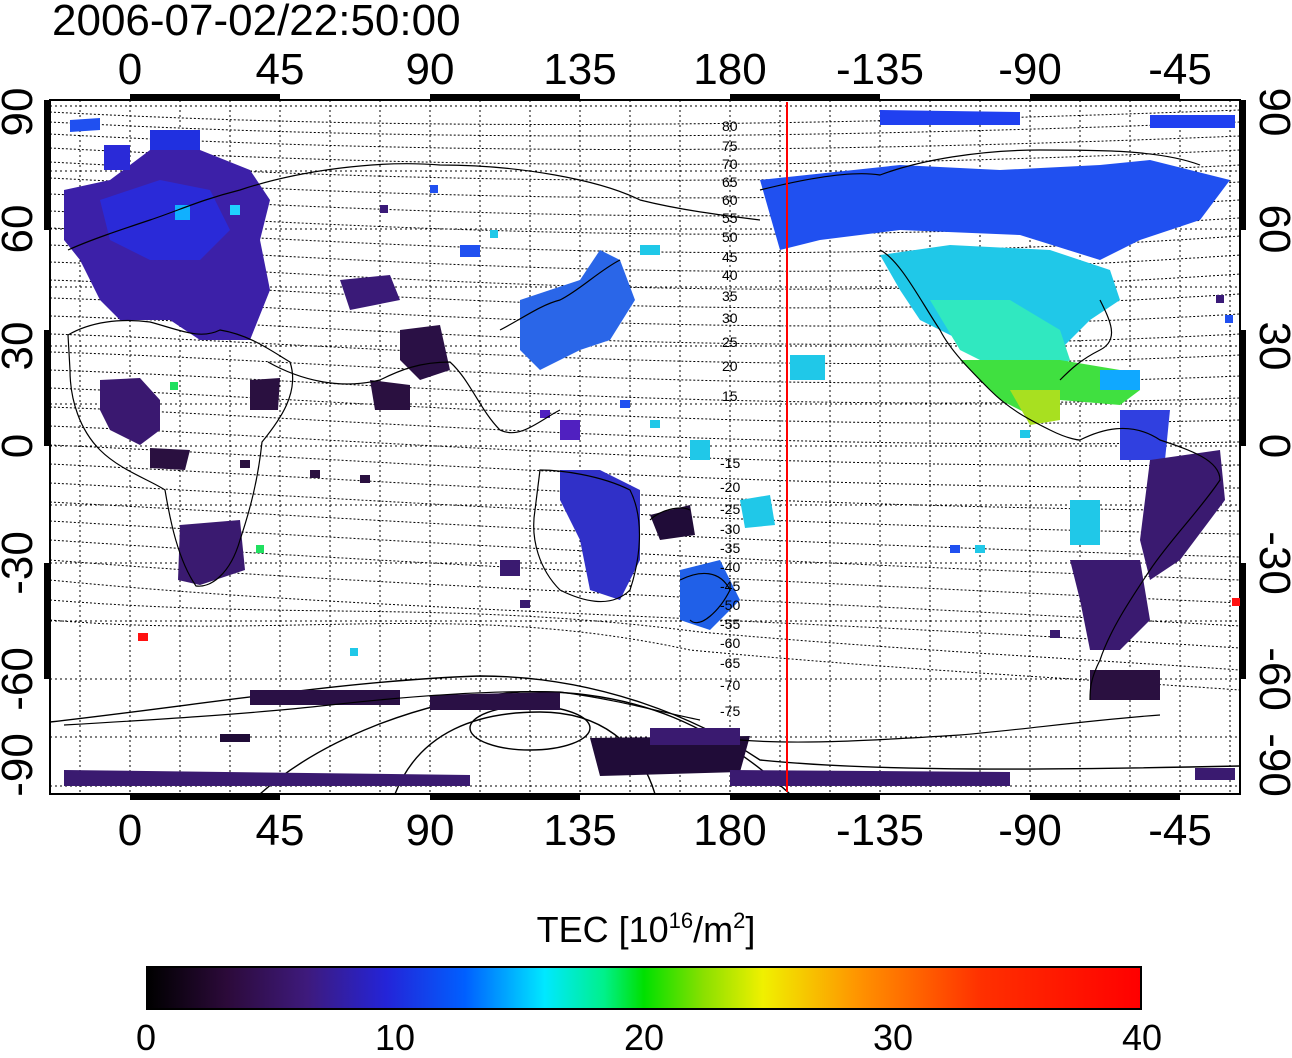 This screenshot has height=1058, width=1292. What do you see at coordinates (730, 366) in the screenshot?
I see `mlat-label: 20` at bounding box center [730, 366].